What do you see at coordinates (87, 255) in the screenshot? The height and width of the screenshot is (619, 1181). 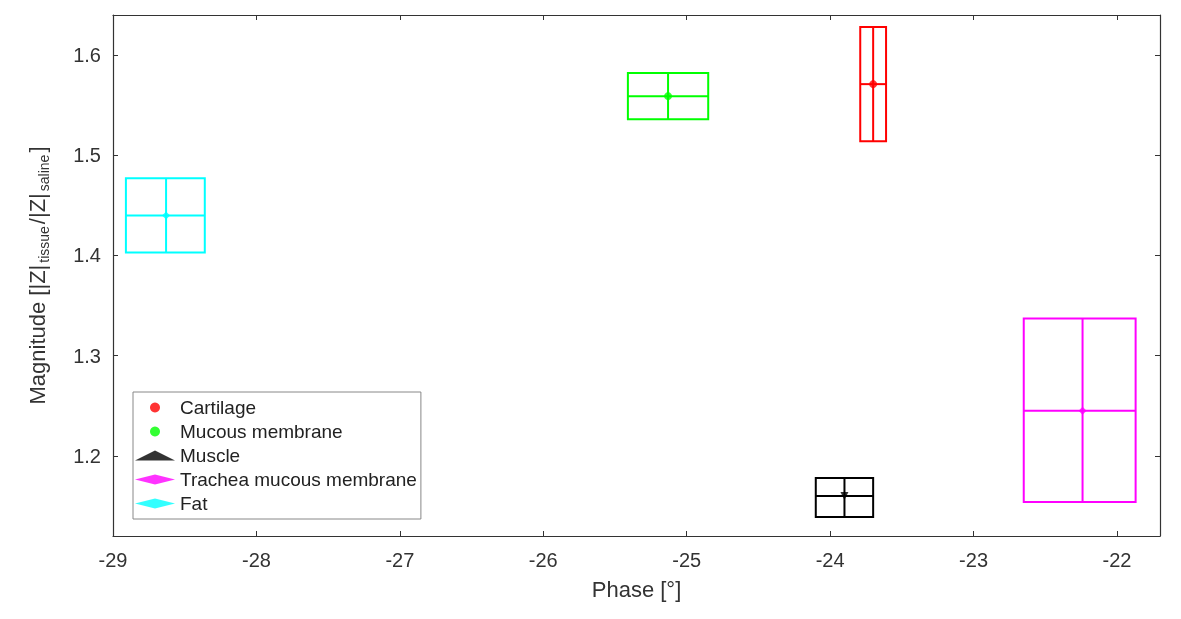 I see `y-tick-label: 1.4` at bounding box center [87, 255].